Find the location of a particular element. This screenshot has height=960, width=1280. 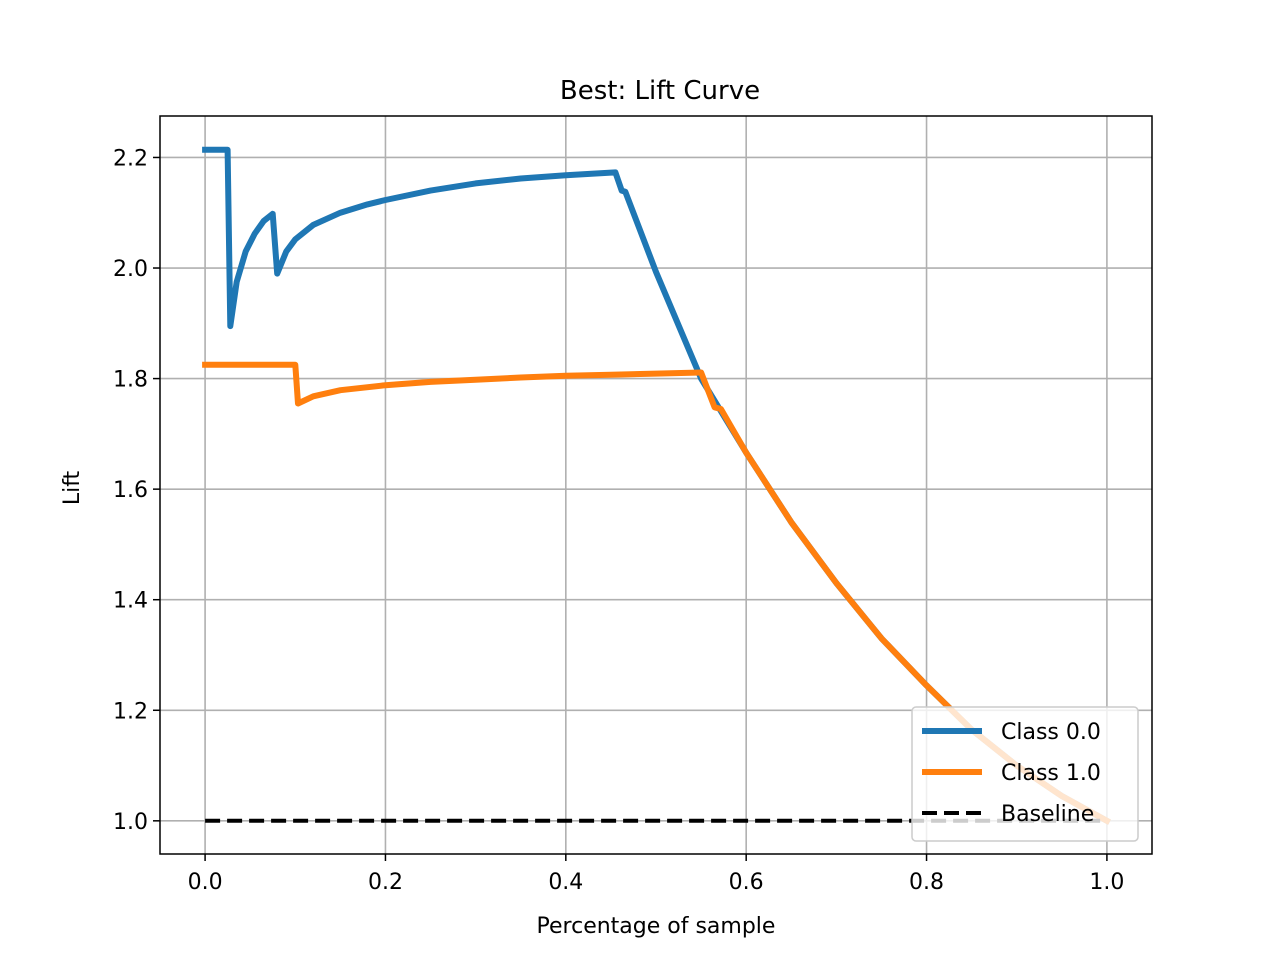

legend-label-class-0-0: Class 0.0 is located at coordinates (1051, 732).